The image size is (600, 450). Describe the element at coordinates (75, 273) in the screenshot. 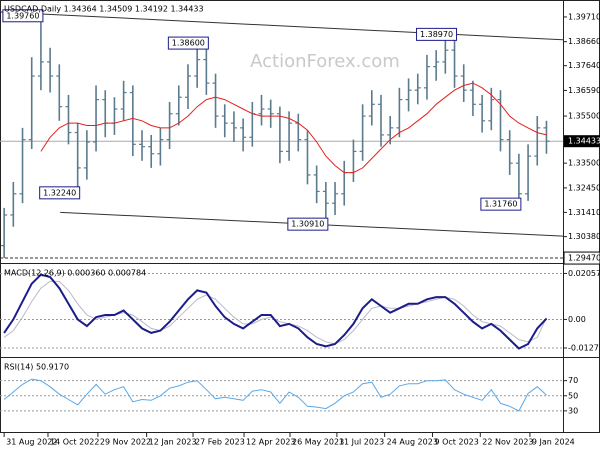

I see `panel-title: MACD(12,26,9) 0.000360 0.000784` at that location.